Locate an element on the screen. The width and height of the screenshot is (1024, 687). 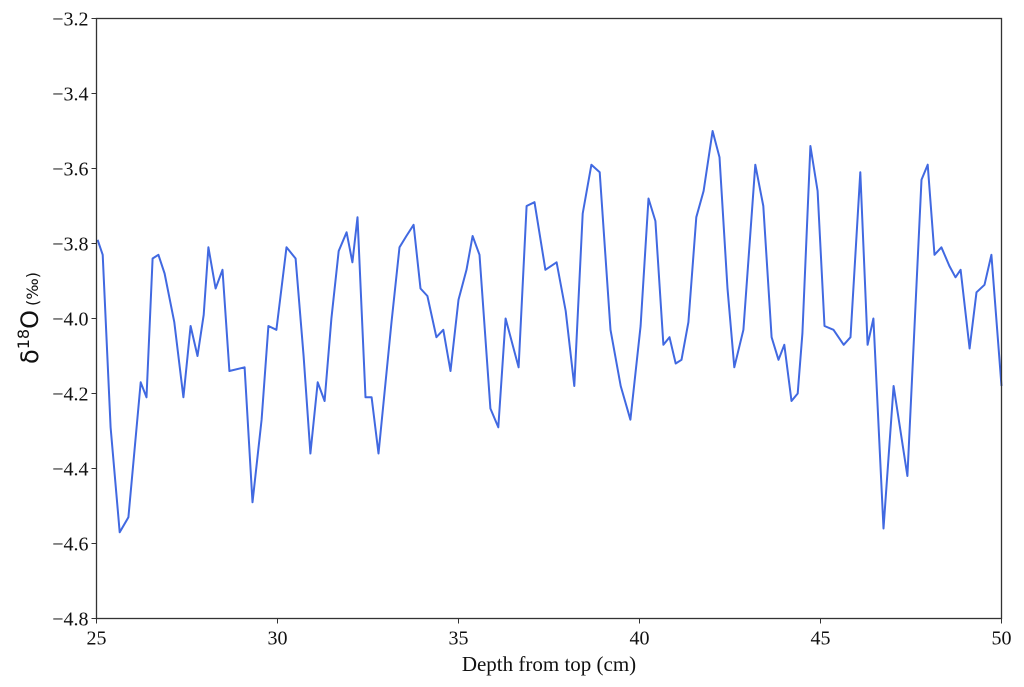
y-label-symbol: δ is located at coordinates (30, 356).